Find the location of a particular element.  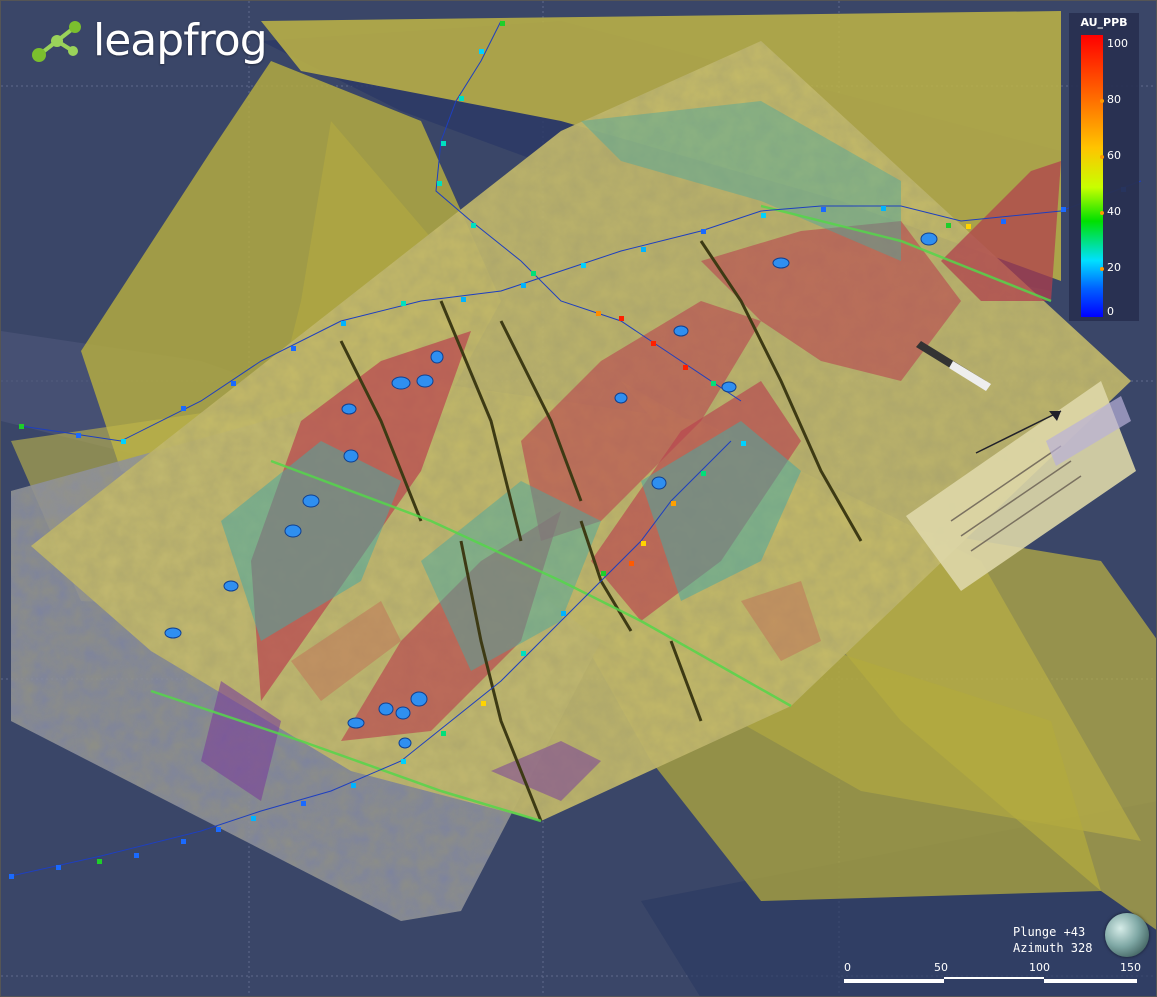

scale-label: 150 is located at coordinates (1130, 967).